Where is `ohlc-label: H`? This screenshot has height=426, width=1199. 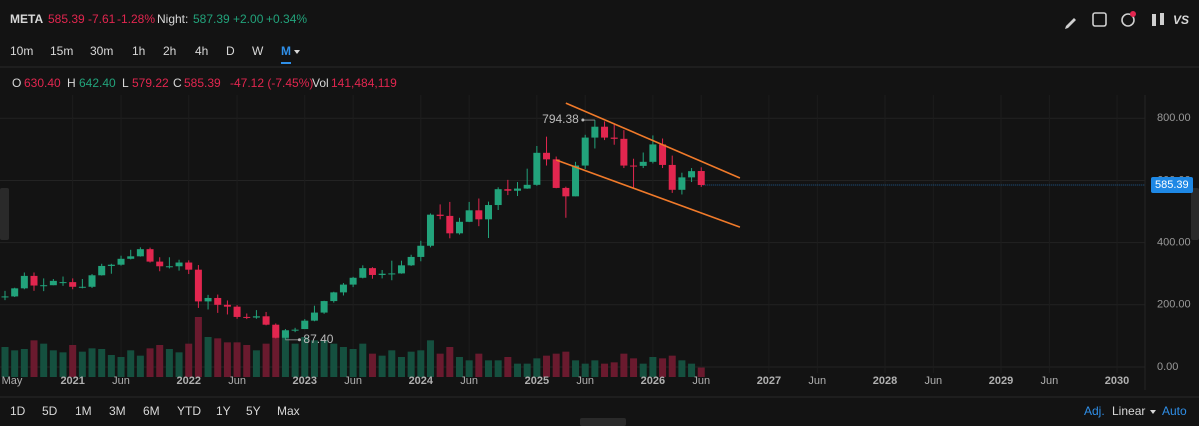 ohlc-label: H is located at coordinates (71, 83).